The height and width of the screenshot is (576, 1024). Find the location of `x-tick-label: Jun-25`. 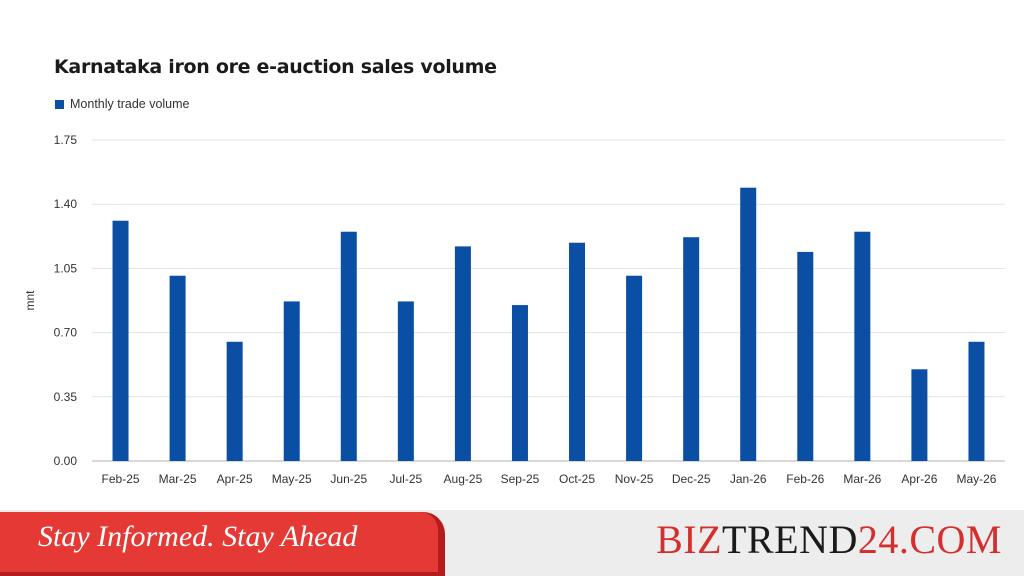

x-tick-label: Jun-25 is located at coordinates (348, 479).